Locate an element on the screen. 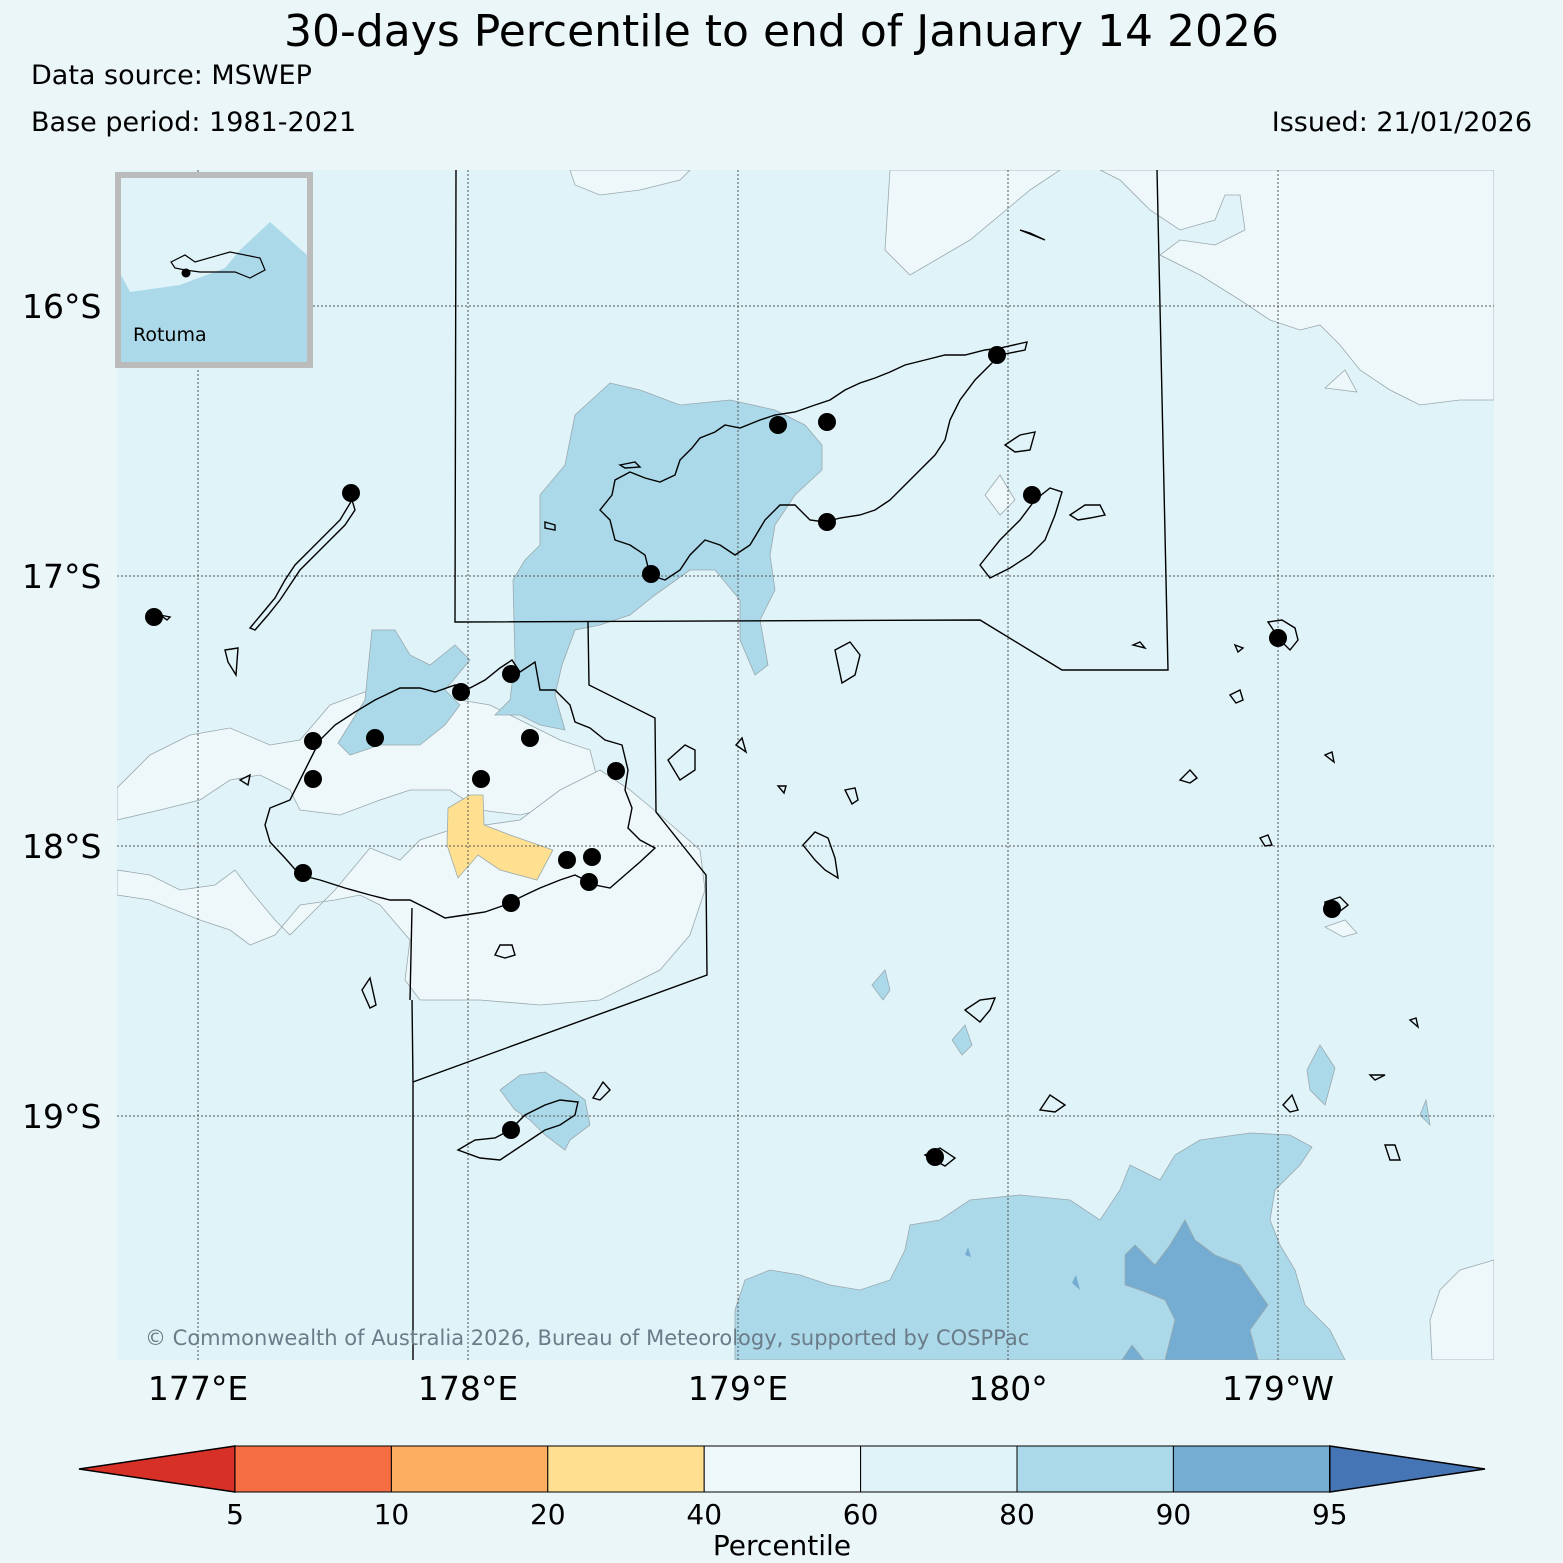  colorbar-title: Percentile is located at coordinates (782, 1545).